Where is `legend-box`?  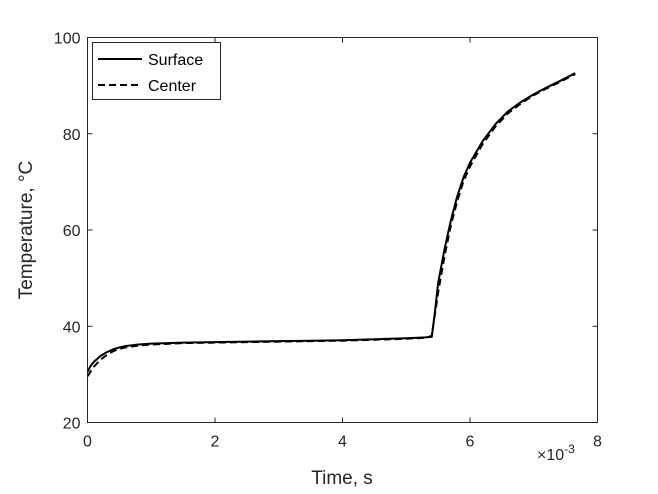 legend-box is located at coordinates (156, 71).